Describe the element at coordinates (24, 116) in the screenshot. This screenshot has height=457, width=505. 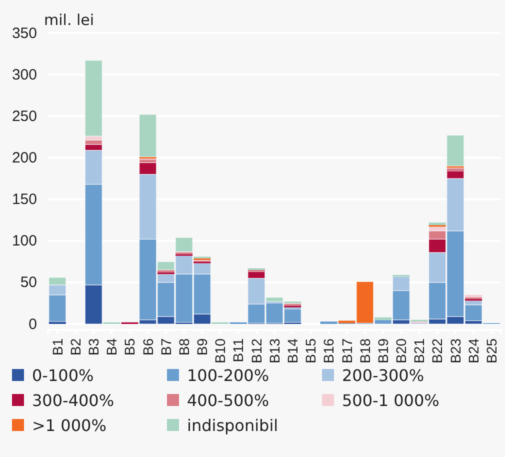
I see `y-tick-label: 250` at that location.